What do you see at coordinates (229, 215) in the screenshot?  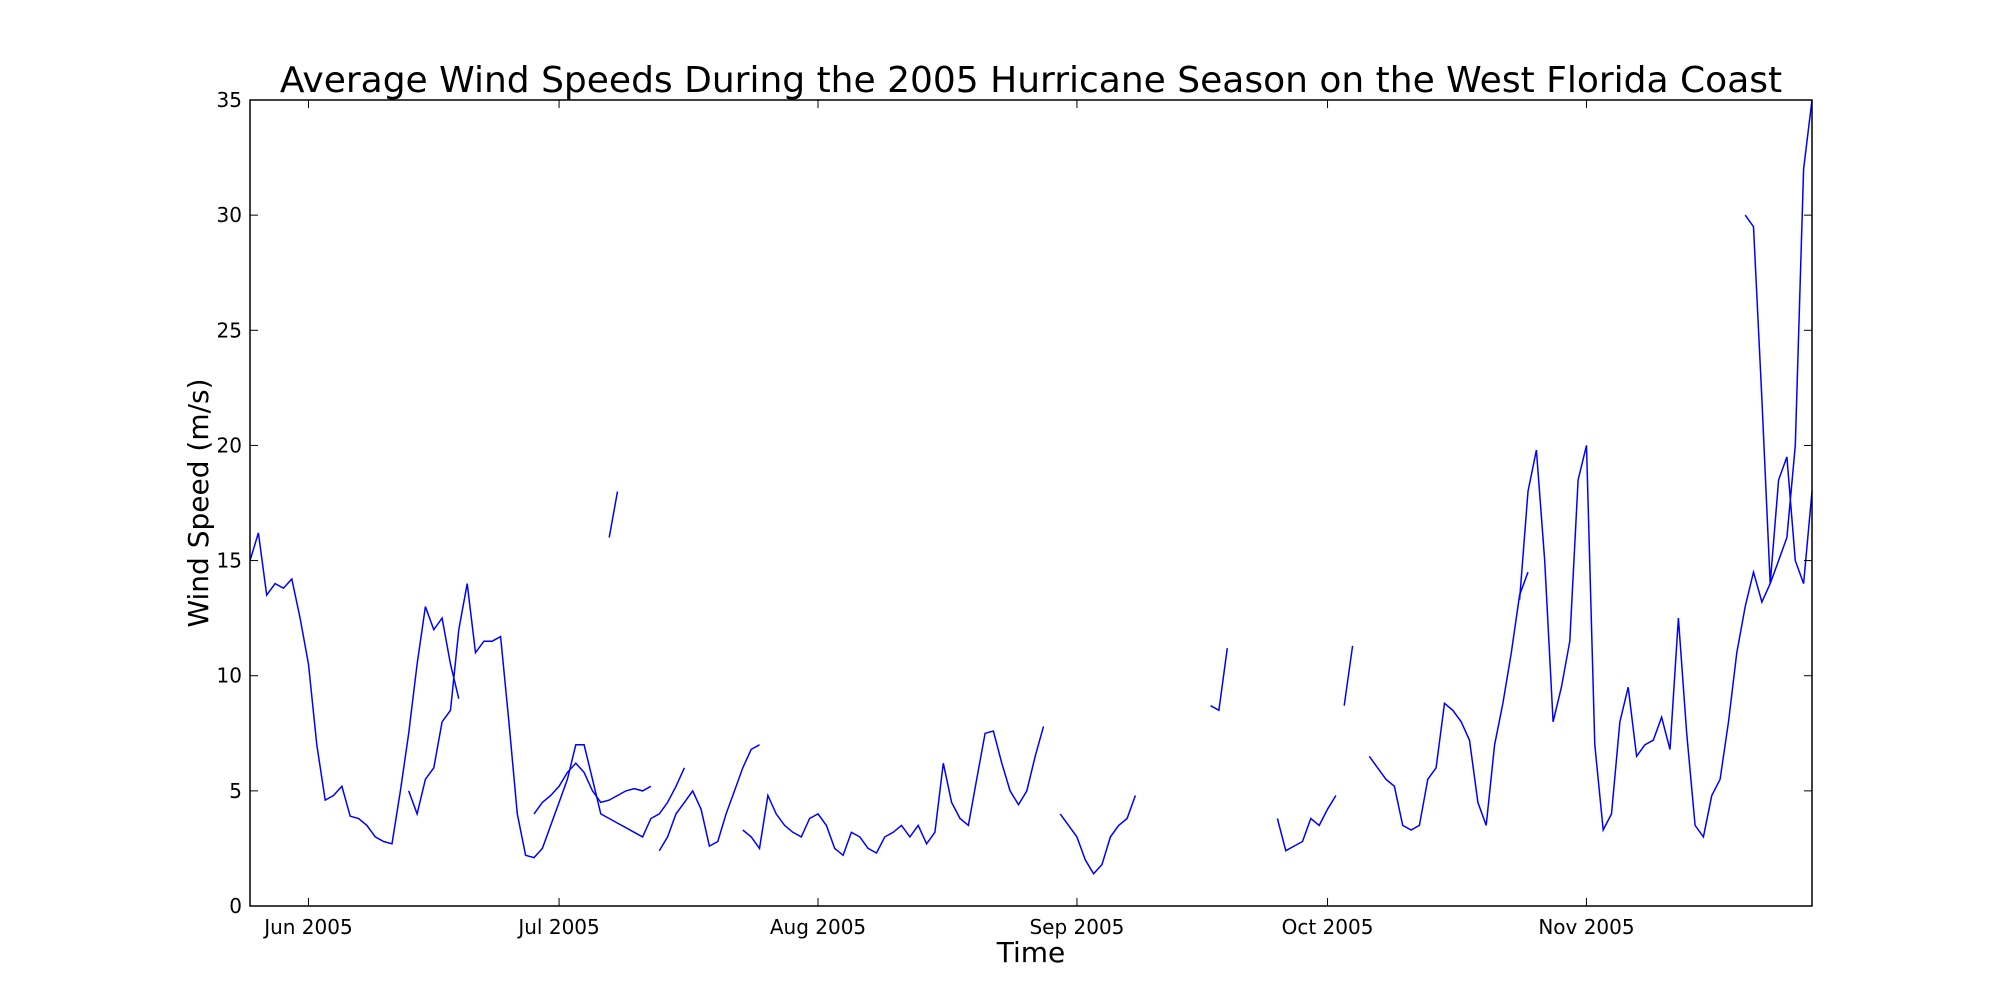 I see `y-tick-label: 30` at bounding box center [229, 215].